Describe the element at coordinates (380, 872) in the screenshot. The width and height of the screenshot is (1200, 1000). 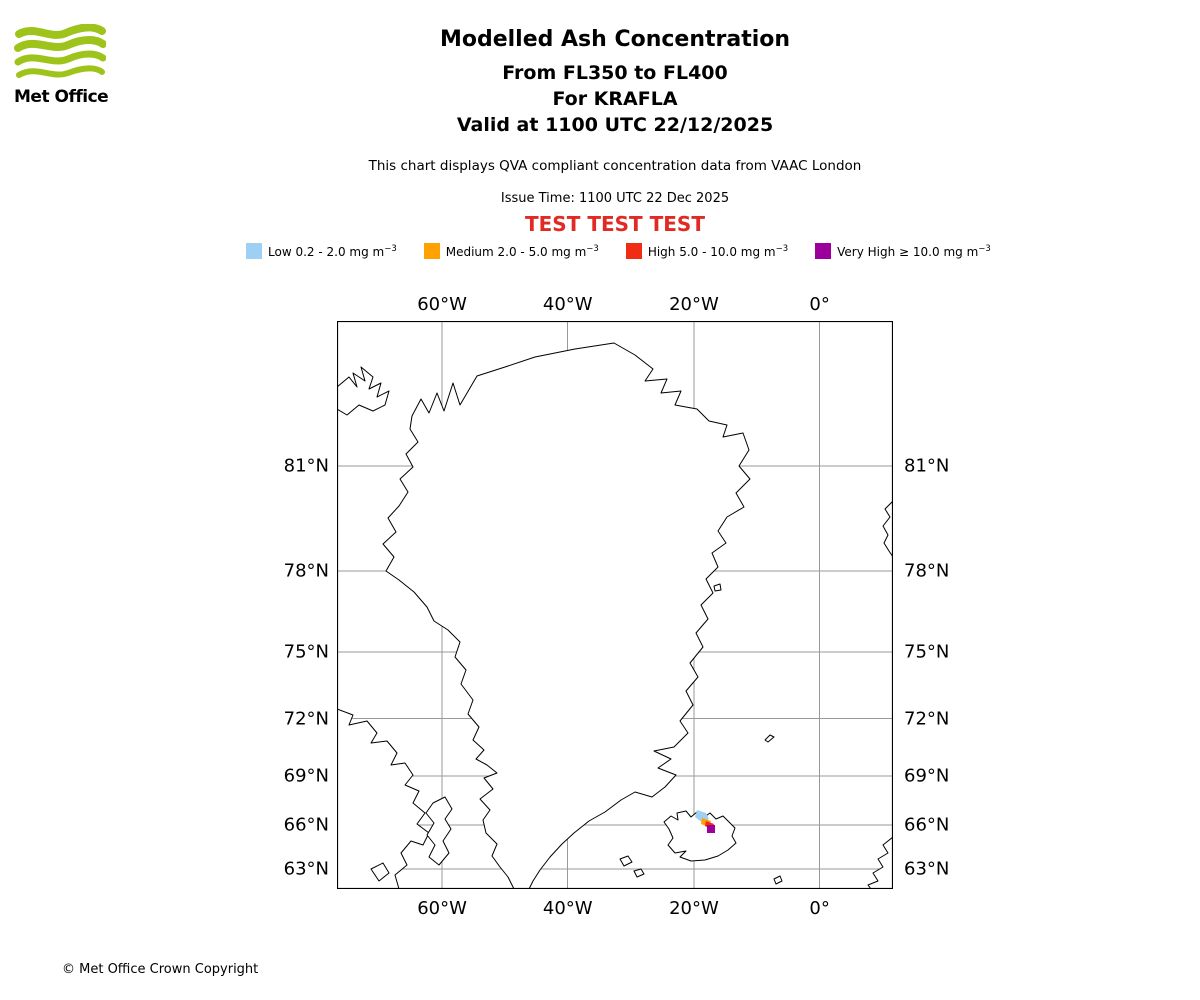
I see `coast-baffin-islet` at that location.